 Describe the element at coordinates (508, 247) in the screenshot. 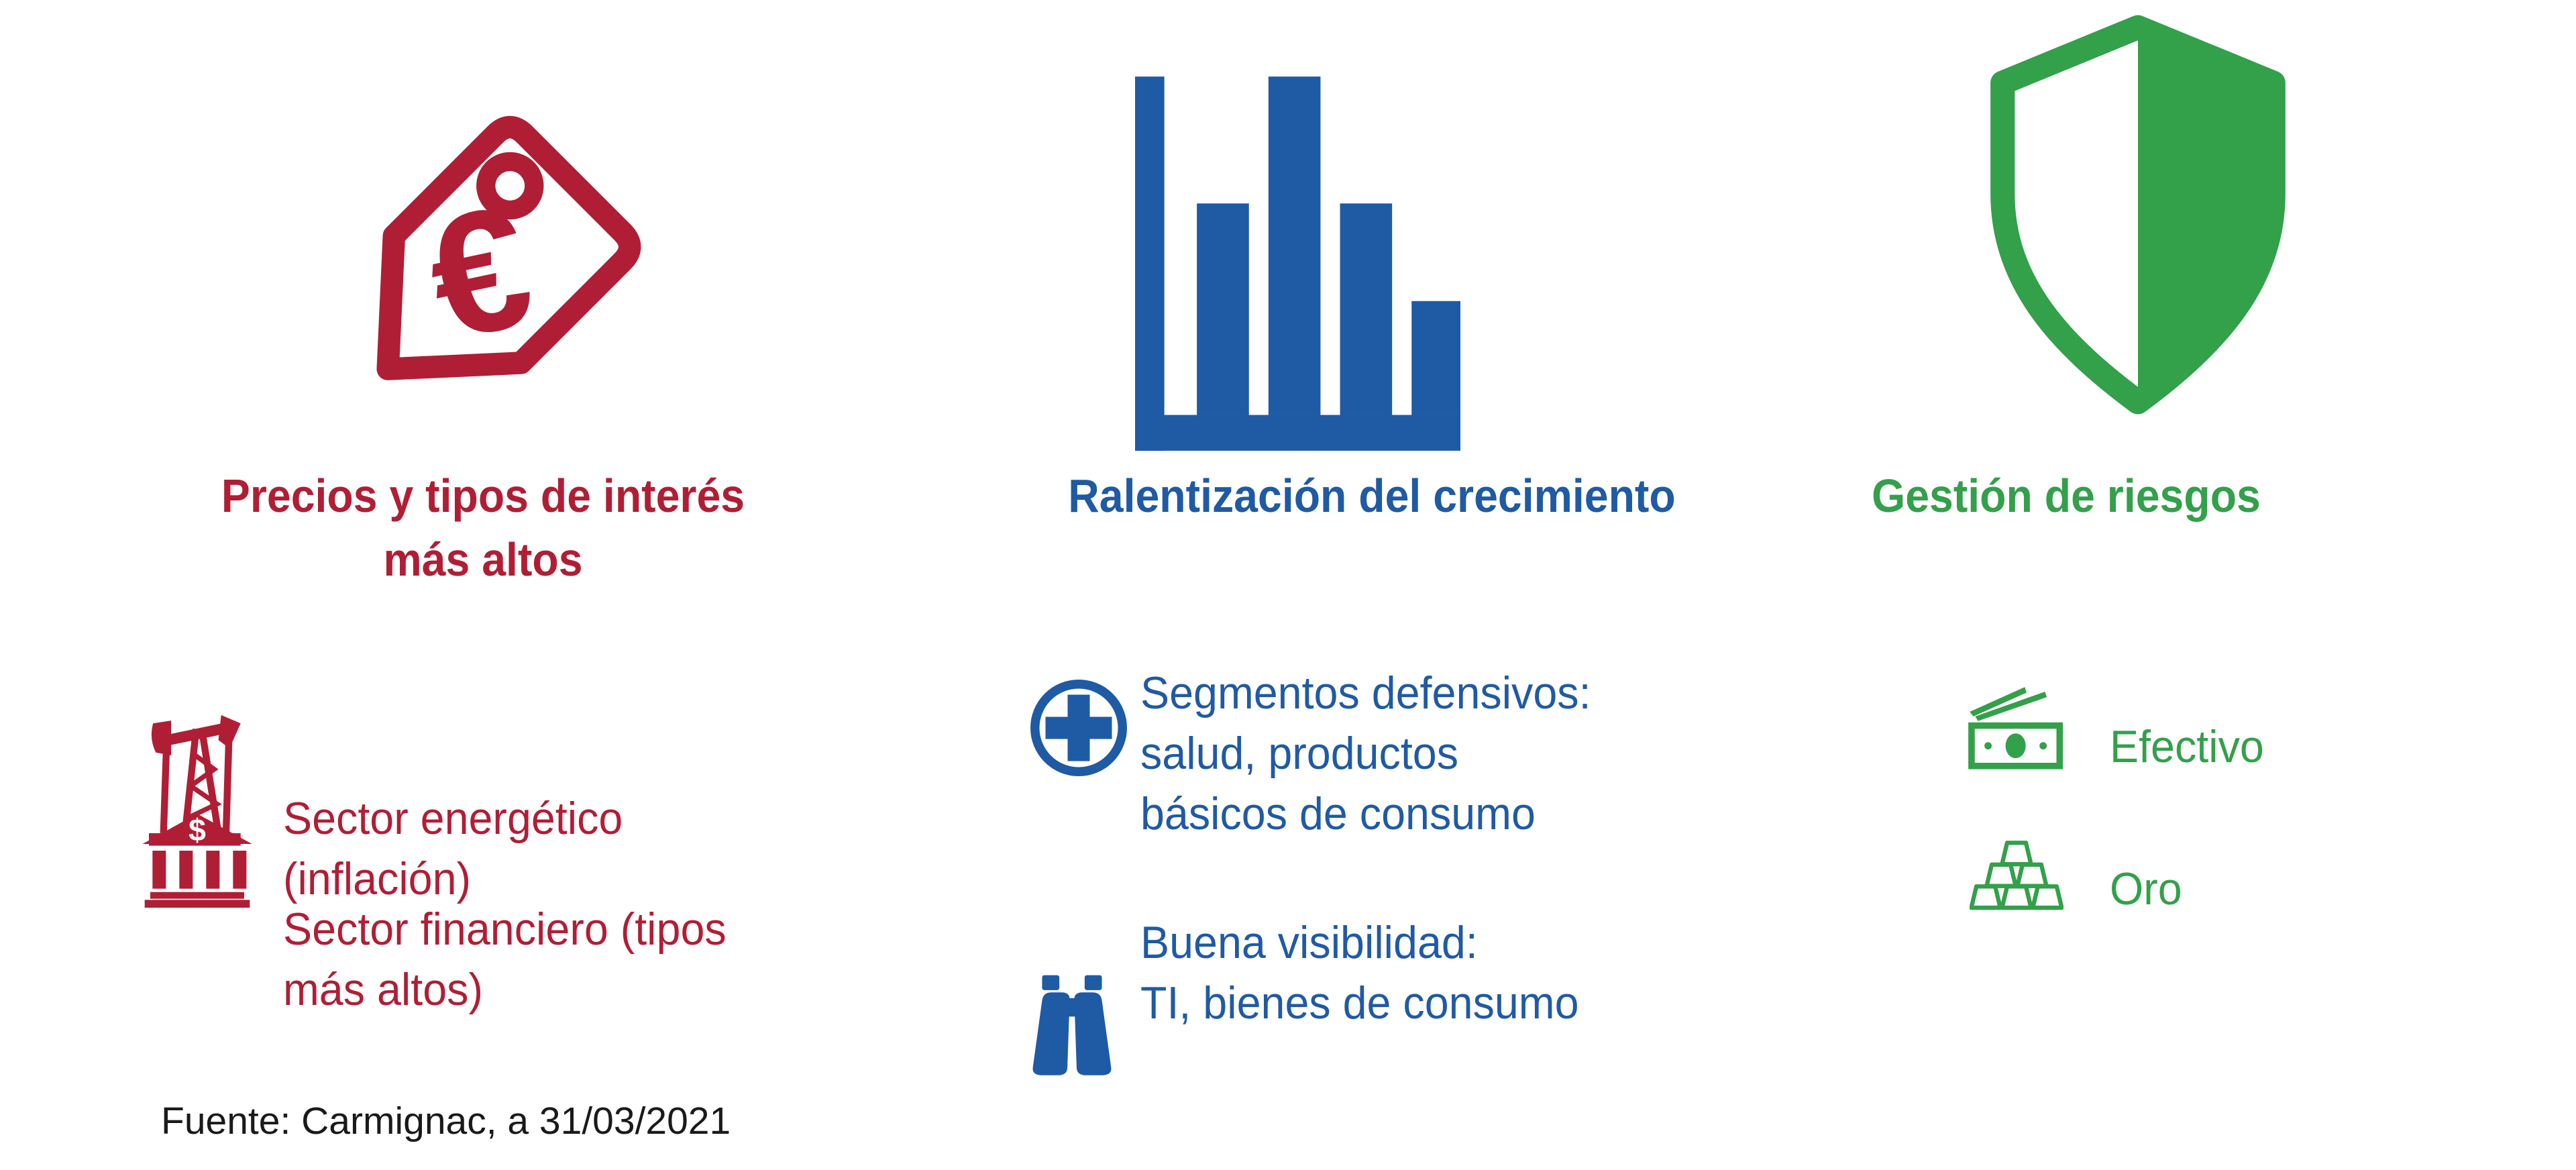

I see `euro-price-tag-icon: €` at that location.